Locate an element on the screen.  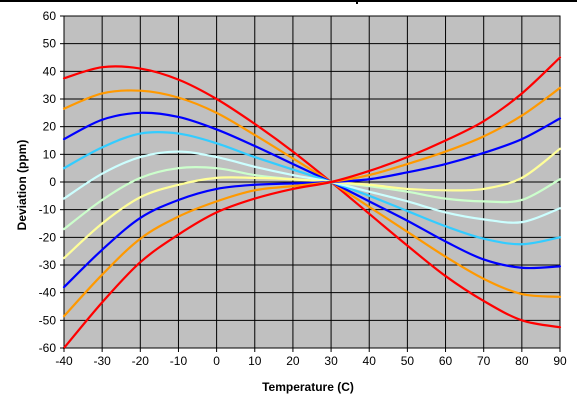
x-tick-label: 90 is located at coordinates (560, 361).